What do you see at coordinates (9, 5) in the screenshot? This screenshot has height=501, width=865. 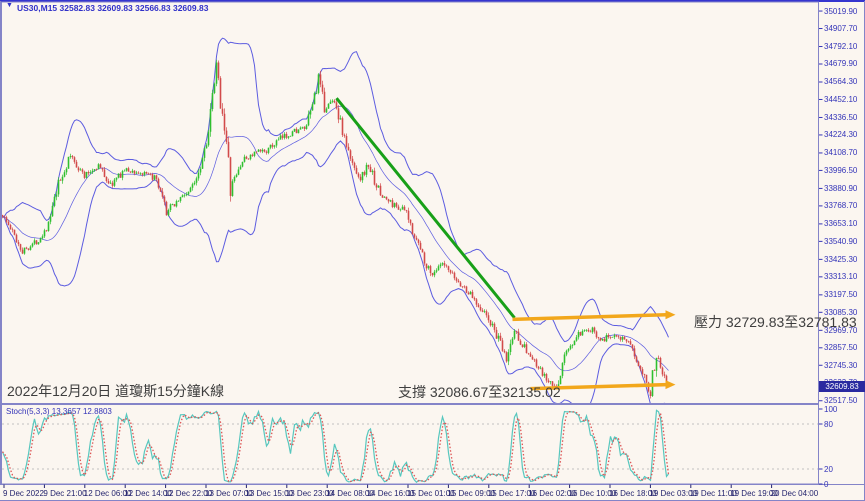 I see `chart-dropdown-icon: ▼` at bounding box center [9, 5].